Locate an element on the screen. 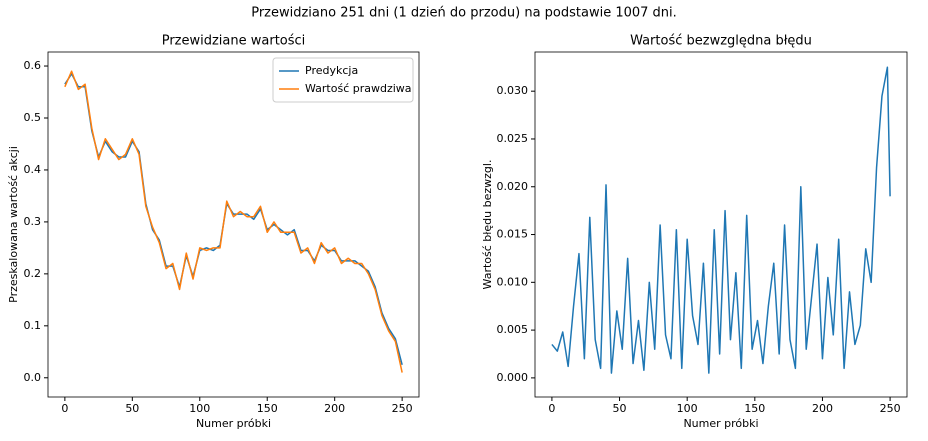 Image resolution: width=928 pixels, height=441 pixels. y-tick-label: 0.020 is located at coordinates (513, 186).